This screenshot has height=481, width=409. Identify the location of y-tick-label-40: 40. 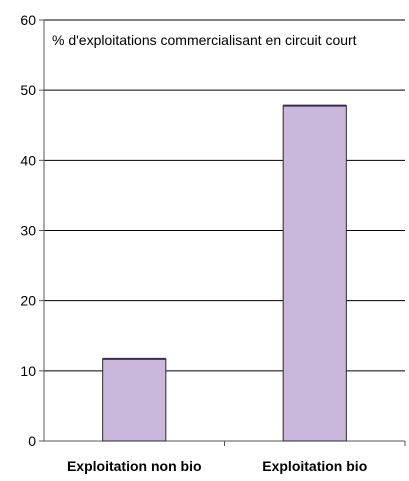
(28, 160).